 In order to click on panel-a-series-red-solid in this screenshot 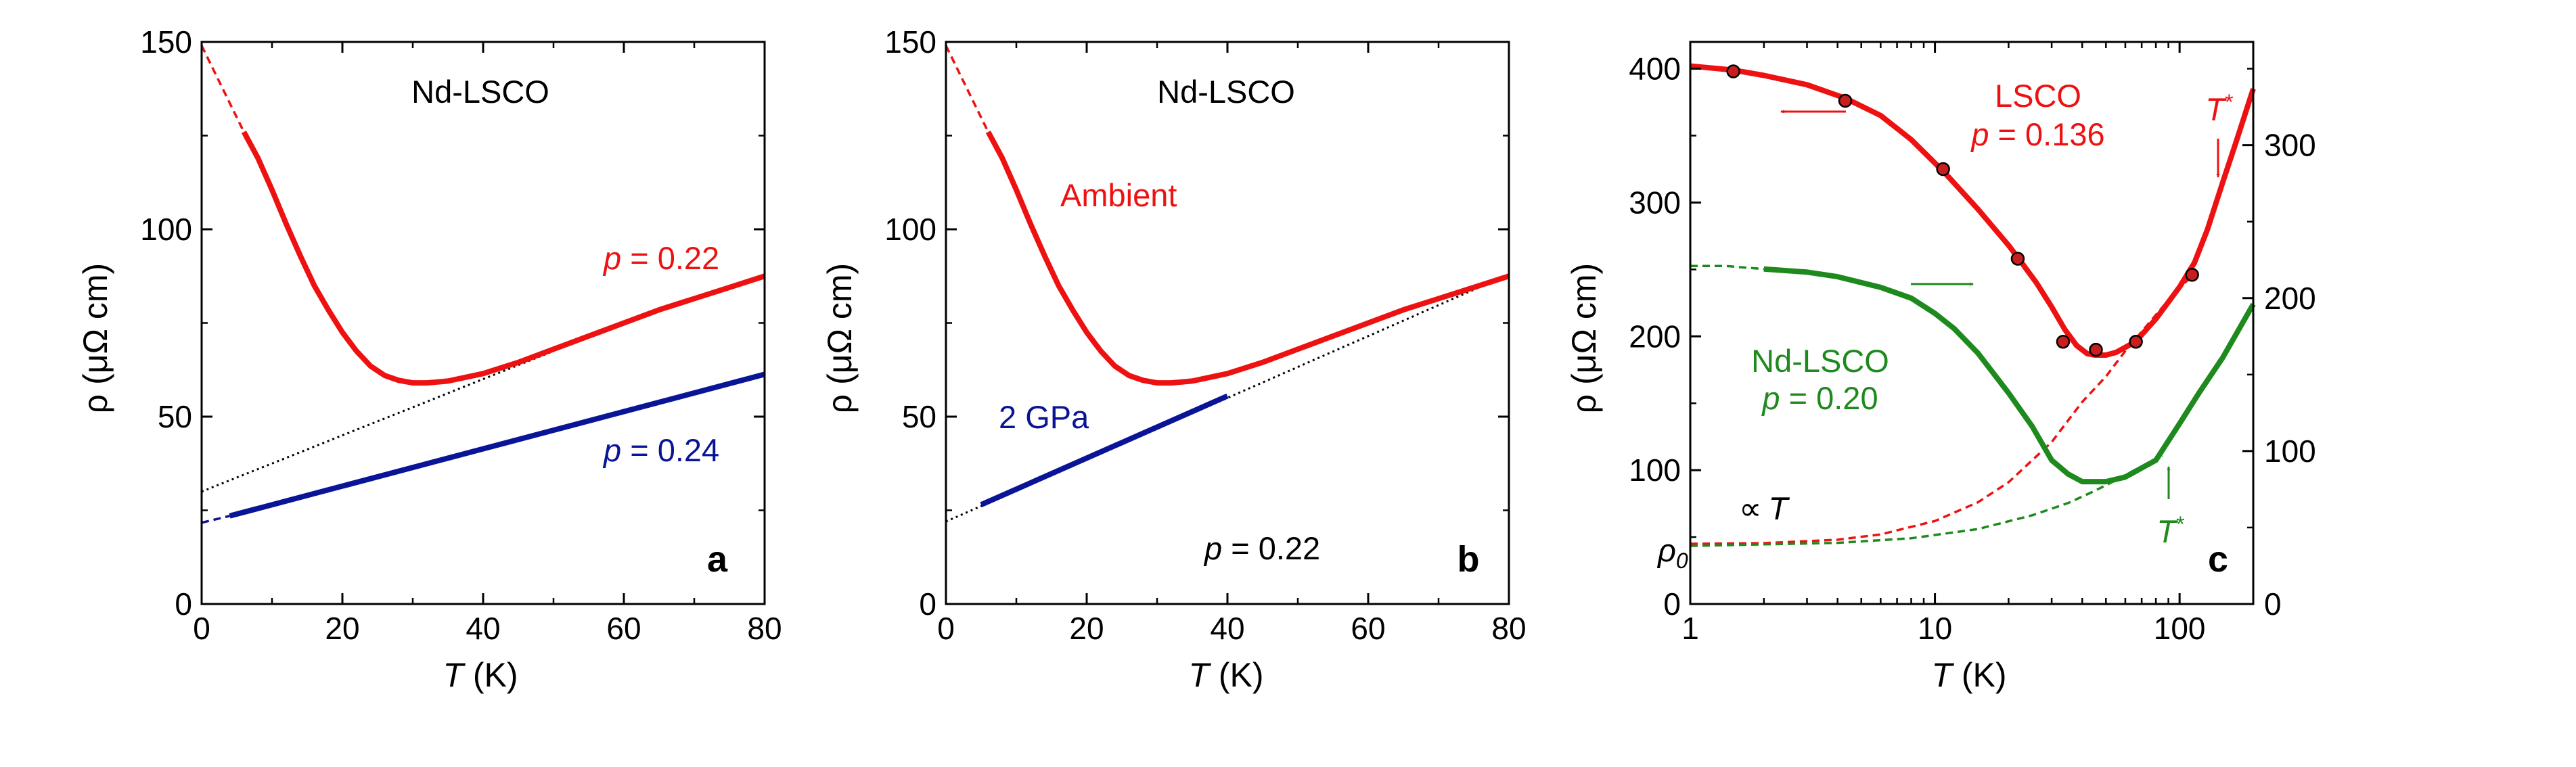, I will do `click(504, 258)`.